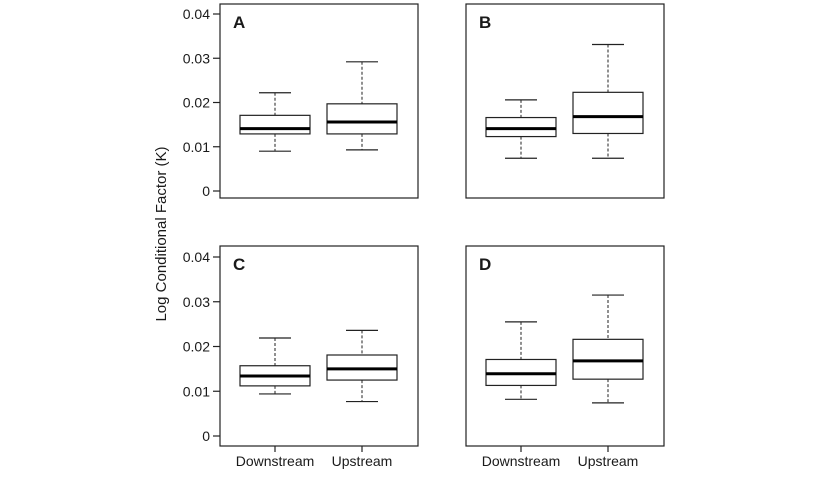  What do you see at coordinates (239, 264) in the screenshot?
I see `panel-label: C` at bounding box center [239, 264].